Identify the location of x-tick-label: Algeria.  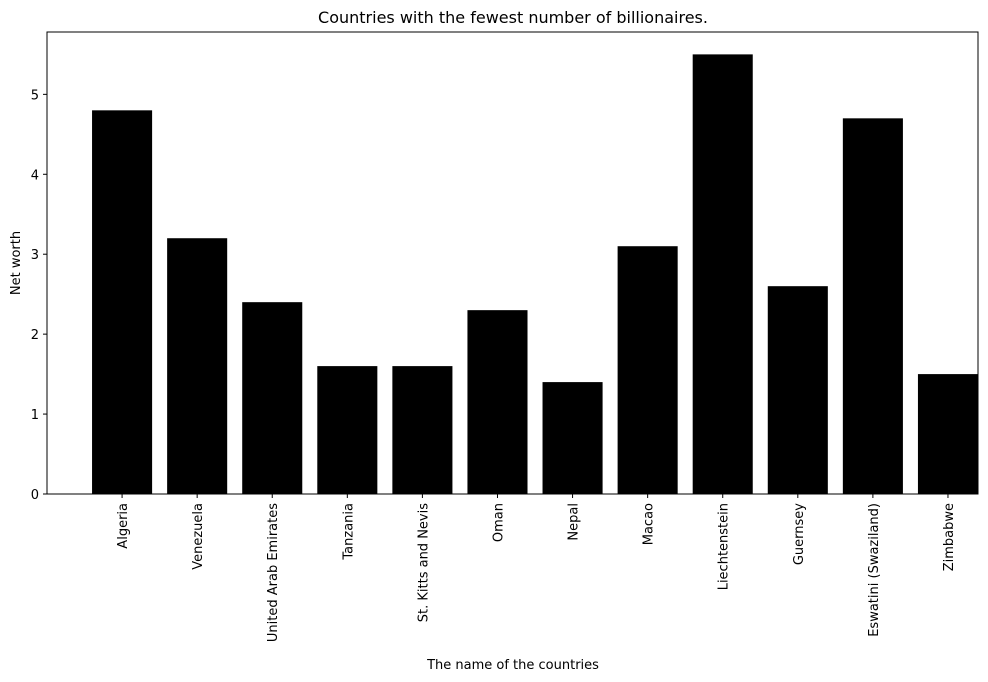
(123, 526).